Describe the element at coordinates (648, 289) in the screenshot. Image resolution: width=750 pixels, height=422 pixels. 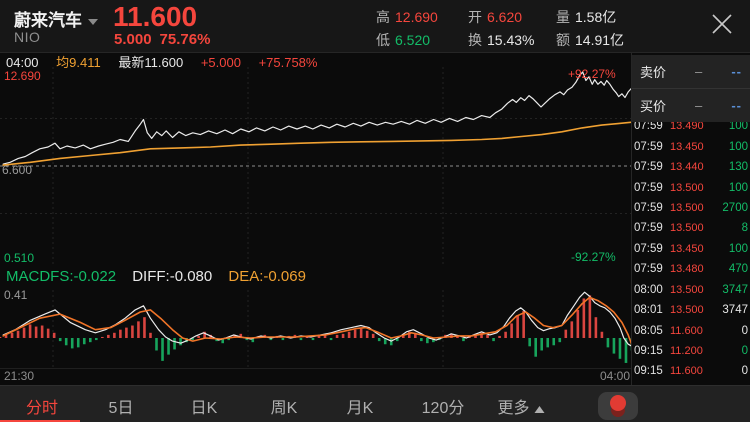
I see `trade-time: 08:00` at that location.